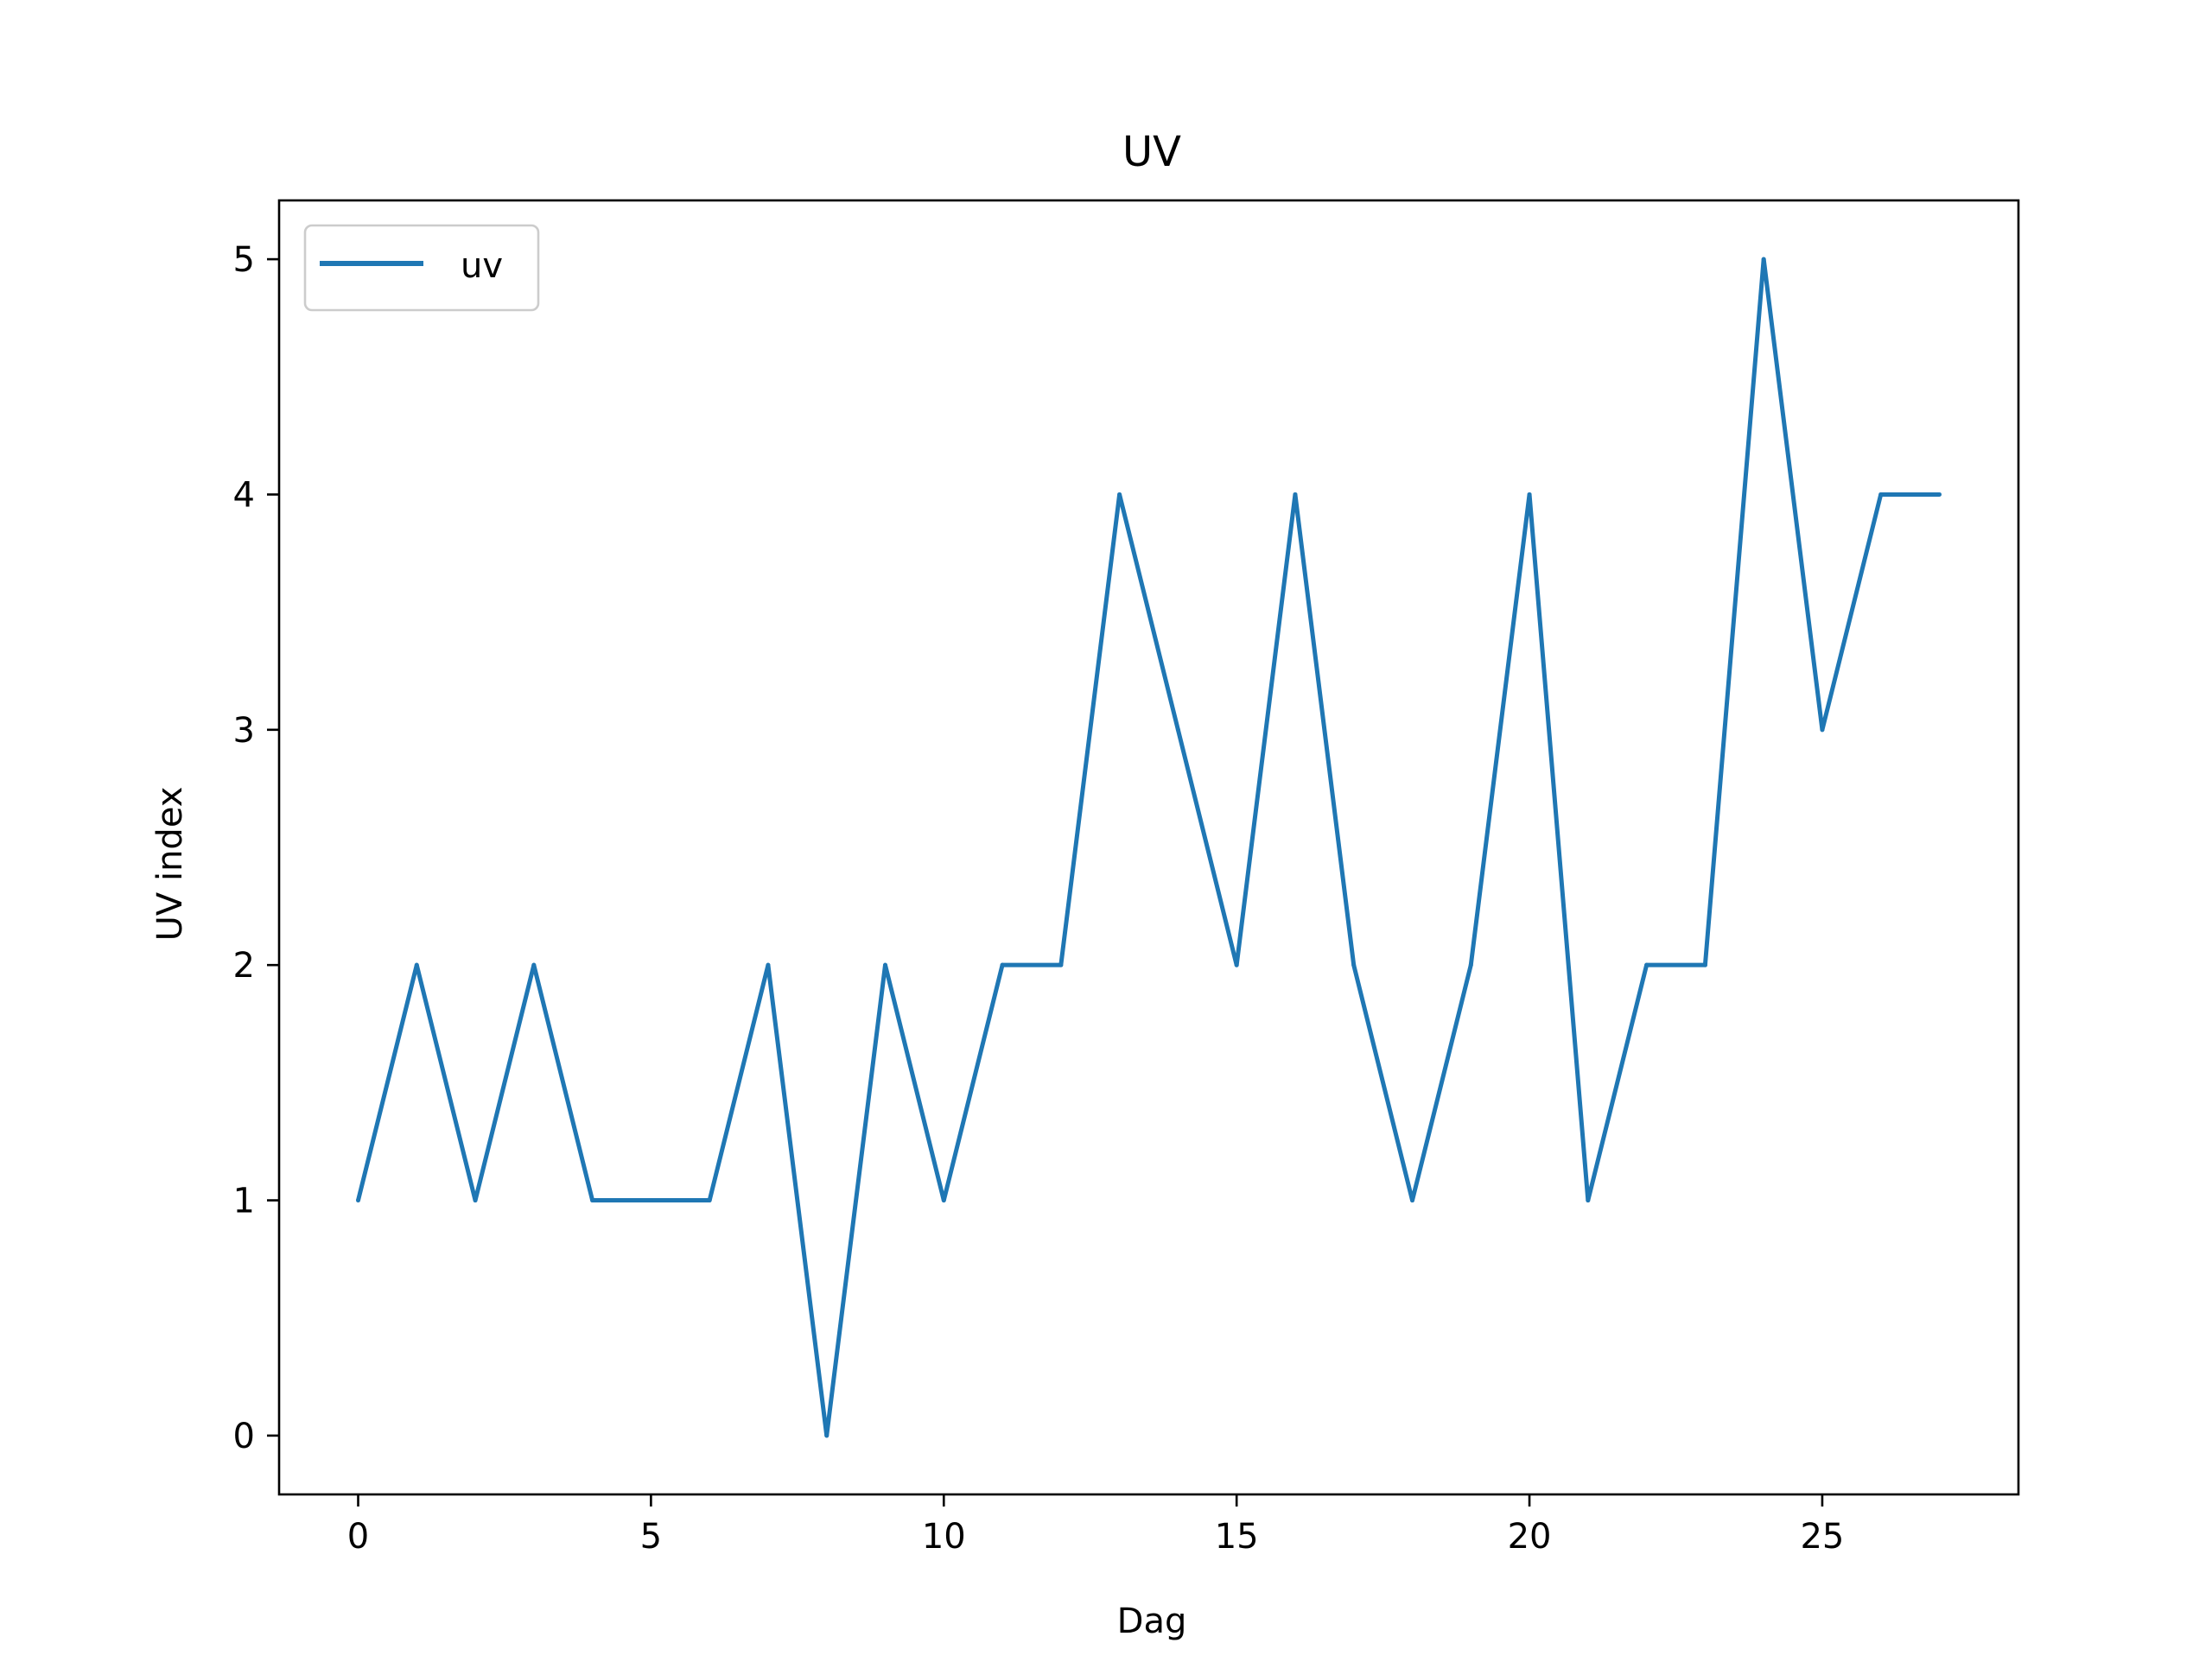  What do you see at coordinates (256, 848) in the screenshot?
I see `y-axis: 0 1 2 3 4 5` at bounding box center [256, 848].